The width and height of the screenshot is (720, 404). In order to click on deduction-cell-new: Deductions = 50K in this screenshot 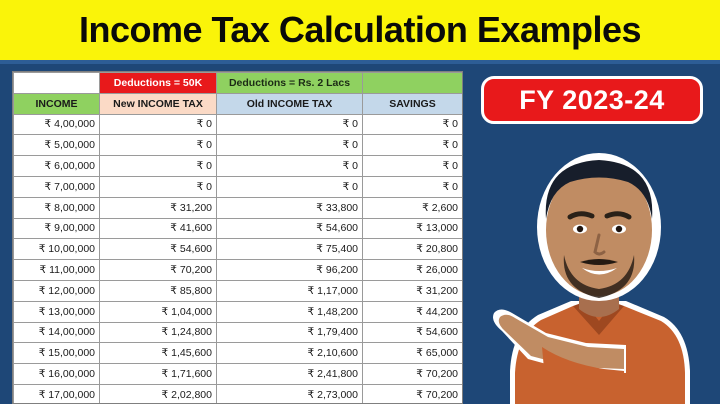, I will do `click(158, 83)`.